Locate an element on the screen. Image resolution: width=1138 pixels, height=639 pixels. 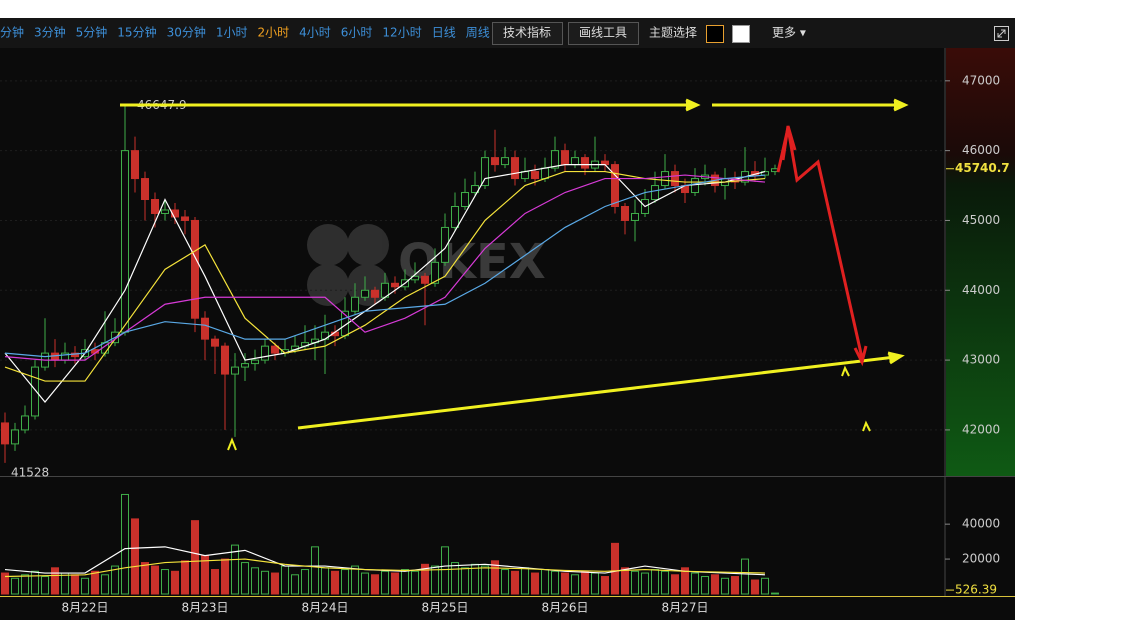
theme-light is located at coordinates (741, 34).